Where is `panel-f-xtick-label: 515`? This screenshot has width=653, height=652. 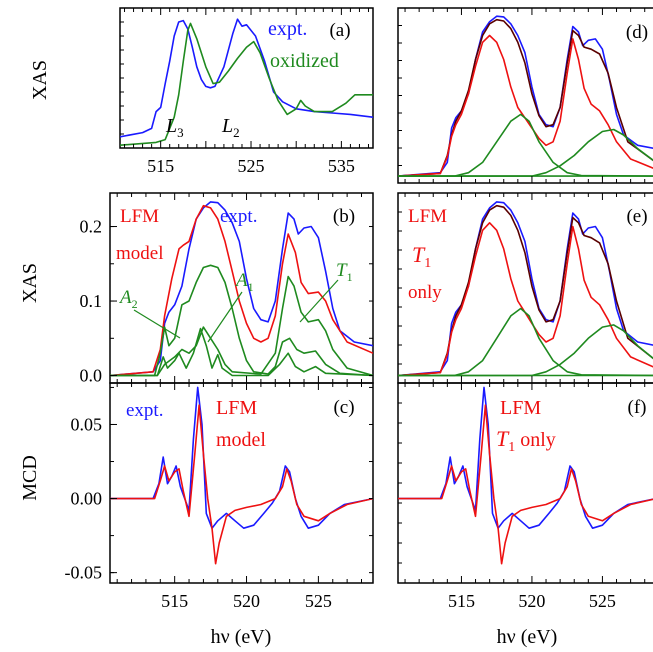
panel-f-xtick-label: 515 is located at coordinates (461, 601).